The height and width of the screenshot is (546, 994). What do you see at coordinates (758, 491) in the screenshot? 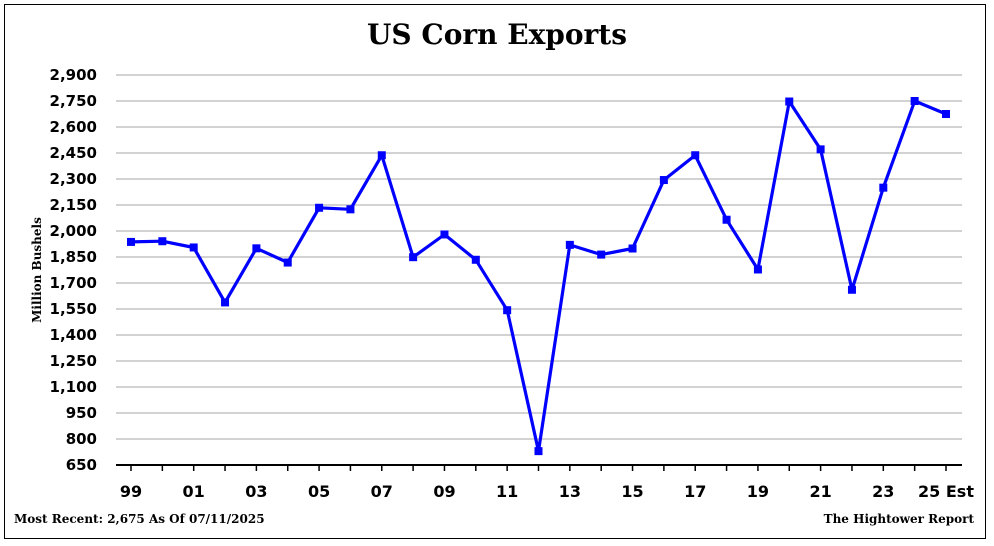
I see `x-tick-label: 19` at bounding box center [758, 491].